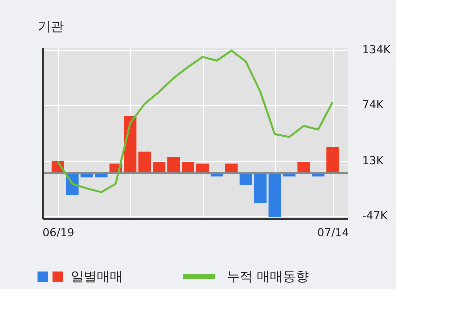 Image resolution: width=451 pixels, height=323 pixels. Describe the element at coordinates (377, 49) in the screenshot. I see `y-tick-label: 134K` at that location.